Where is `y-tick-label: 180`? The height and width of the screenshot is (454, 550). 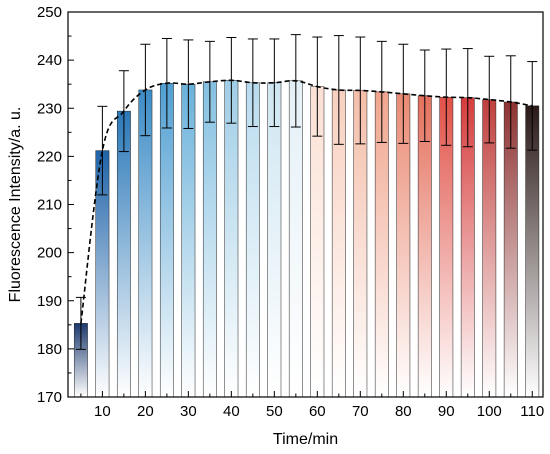
y-tick-label: 180 is located at coordinates (49, 349).